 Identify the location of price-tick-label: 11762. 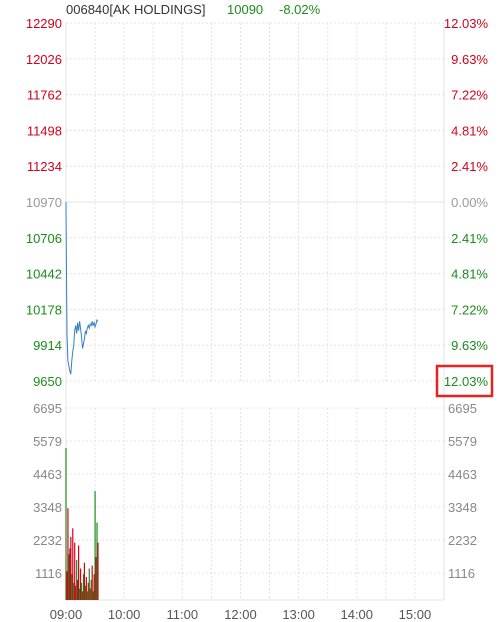
(44, 95).